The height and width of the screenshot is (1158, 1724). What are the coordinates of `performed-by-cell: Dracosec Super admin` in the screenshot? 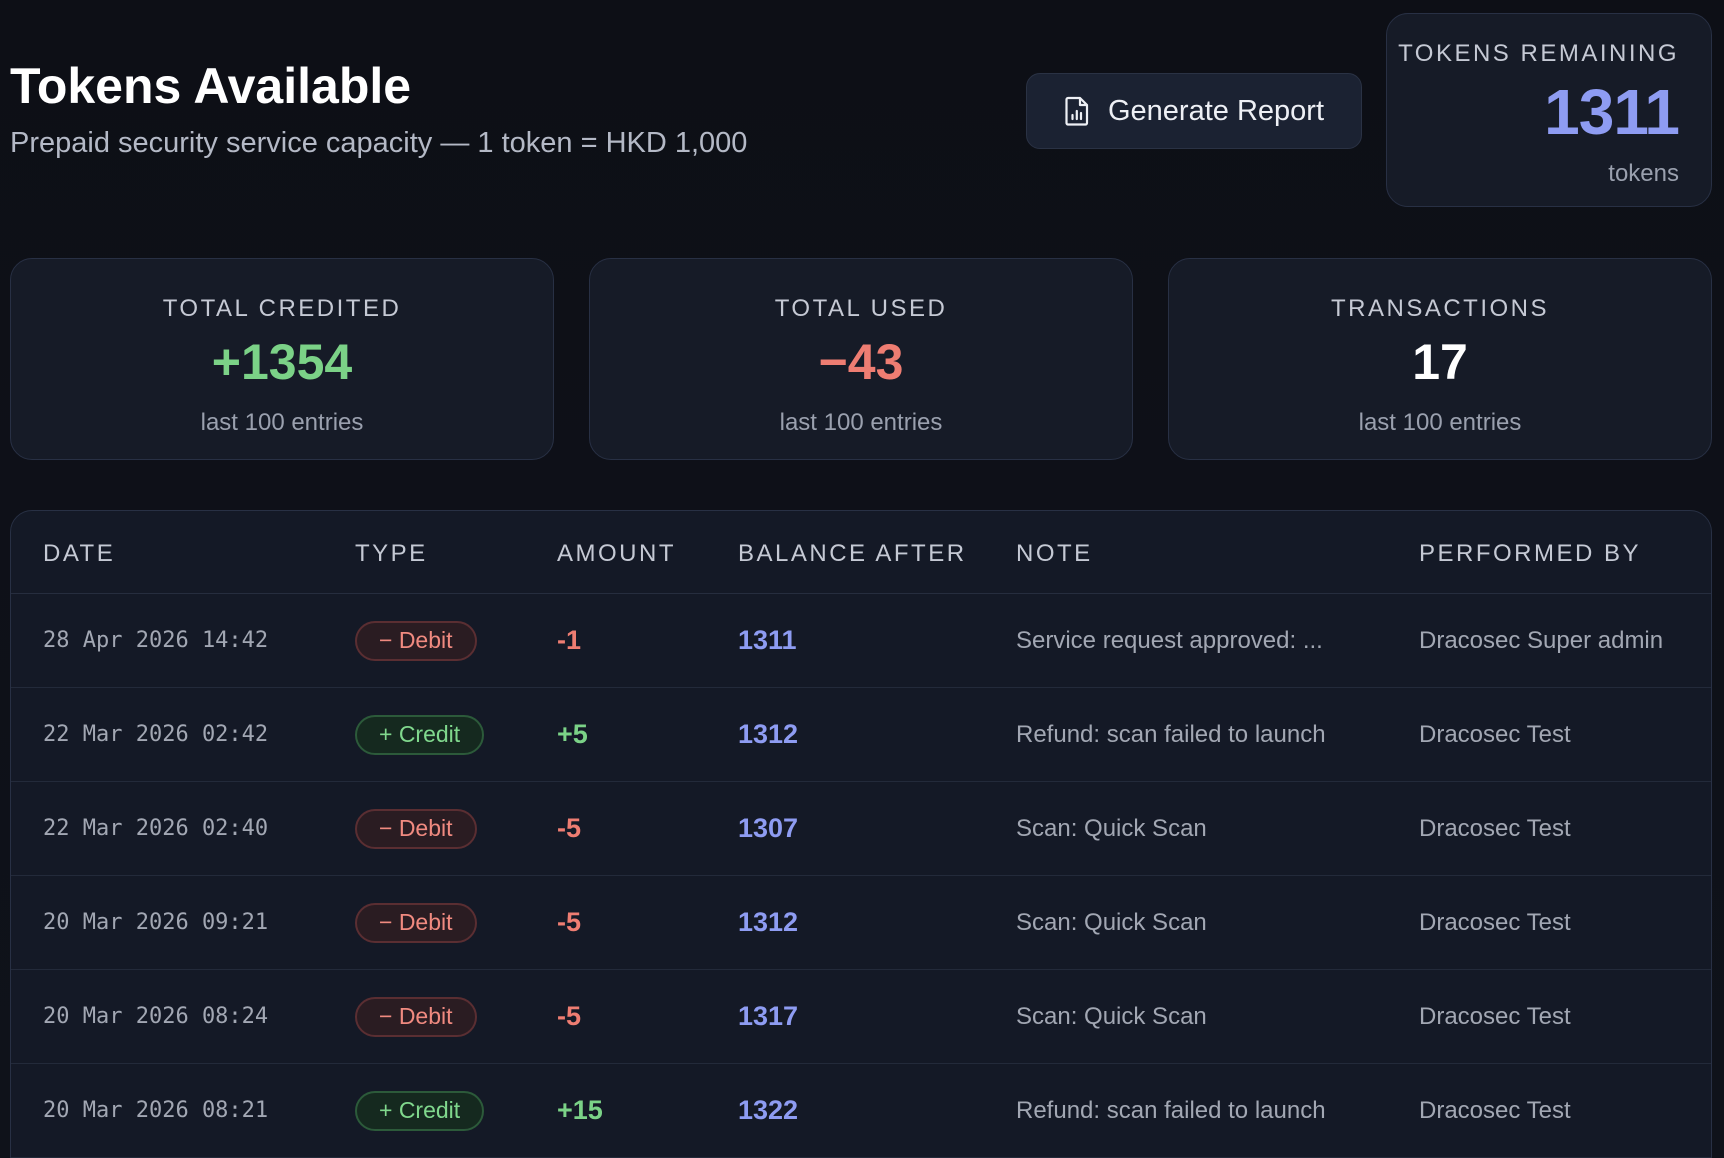 It's located at (1541, 640).